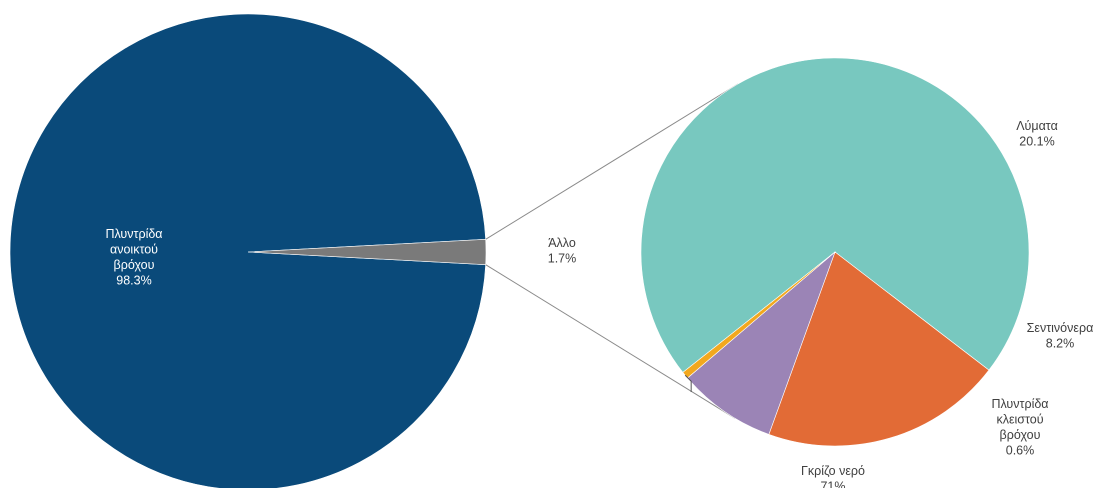  What do you see at coordinates (1060, 336) in the screenshot?
I see `label-bilge-water: Σεντινόνερα 8.2%` at bounding box center [1060, 336].